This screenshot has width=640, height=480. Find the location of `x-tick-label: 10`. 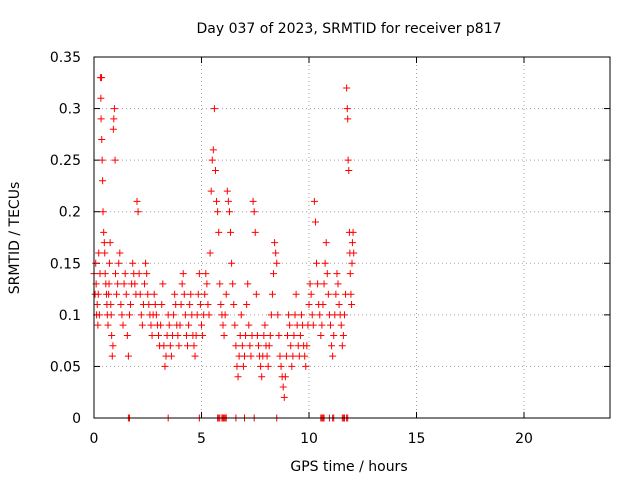

x-tick-label: 10 is located at coordinates (309, 439).